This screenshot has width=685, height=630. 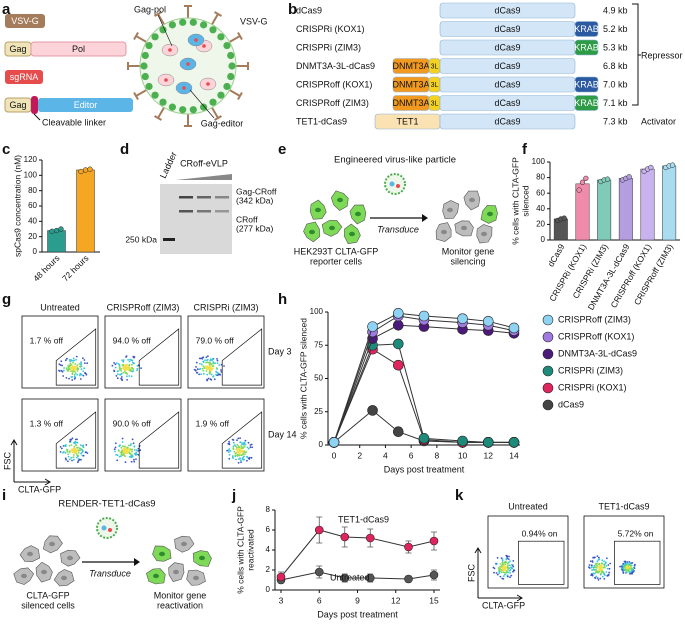 I want to click on spike, so click(x=215, y=113).